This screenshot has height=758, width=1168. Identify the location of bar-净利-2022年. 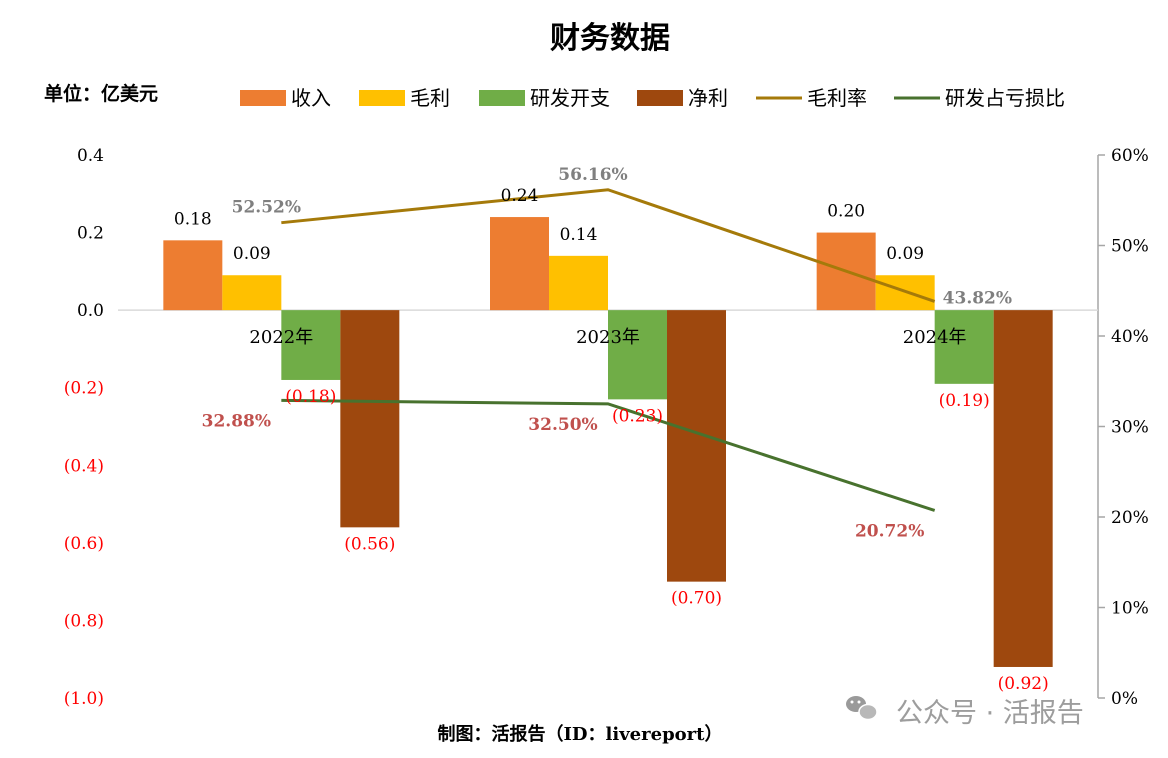
(370, 419).